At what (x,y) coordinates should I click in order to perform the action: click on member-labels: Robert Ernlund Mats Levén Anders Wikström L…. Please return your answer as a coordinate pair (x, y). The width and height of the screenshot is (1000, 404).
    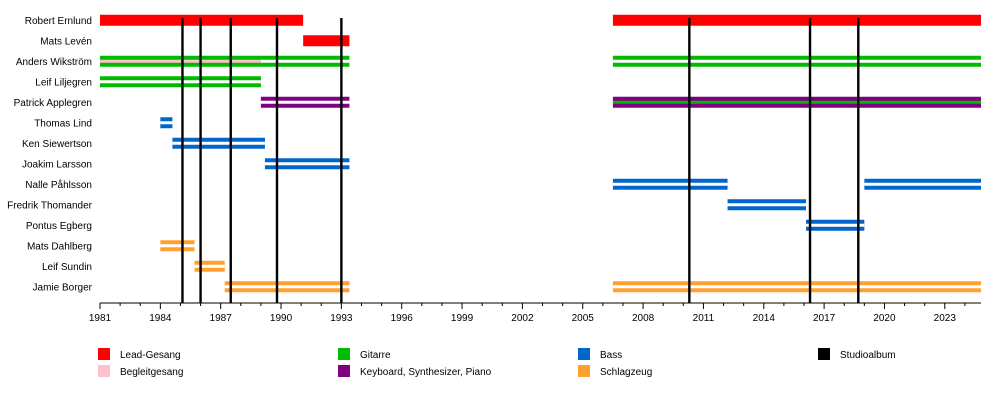
    Looking at the image, I should click on (50, 155).